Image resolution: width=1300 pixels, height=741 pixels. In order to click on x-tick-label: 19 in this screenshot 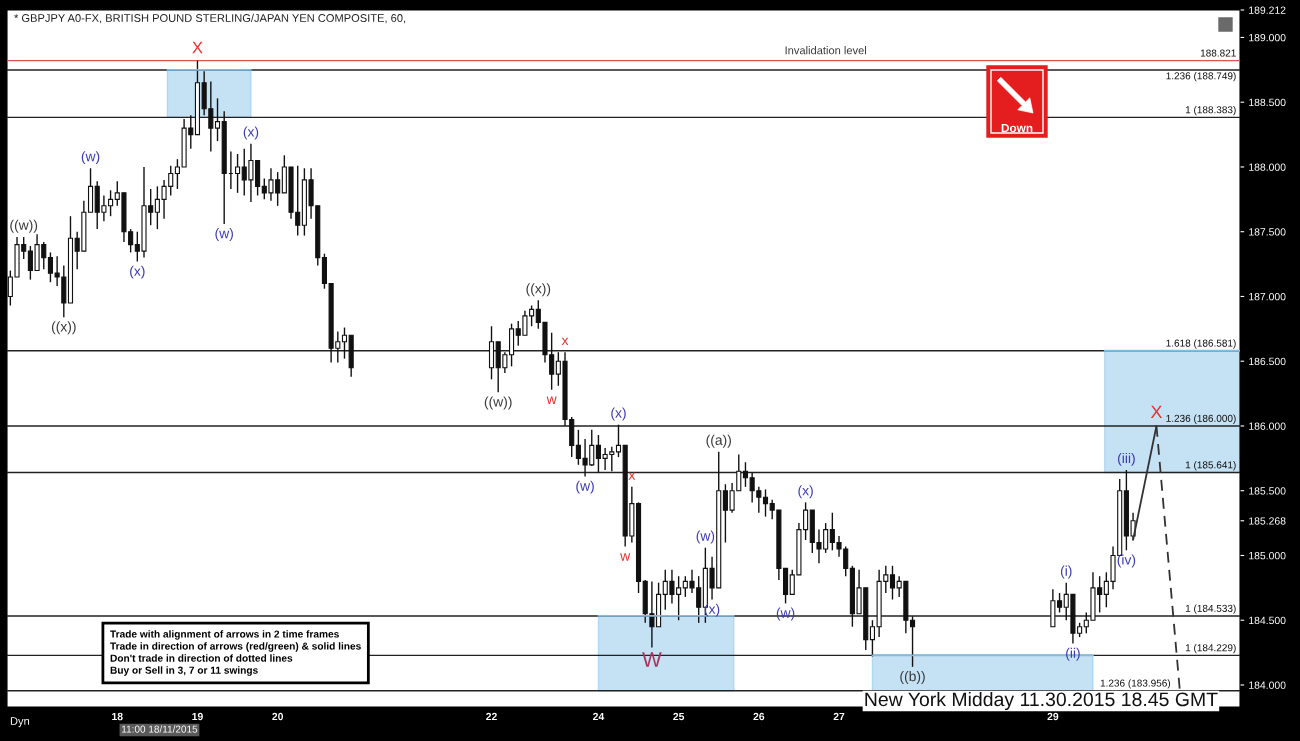, I will do `click(197, 716)`.